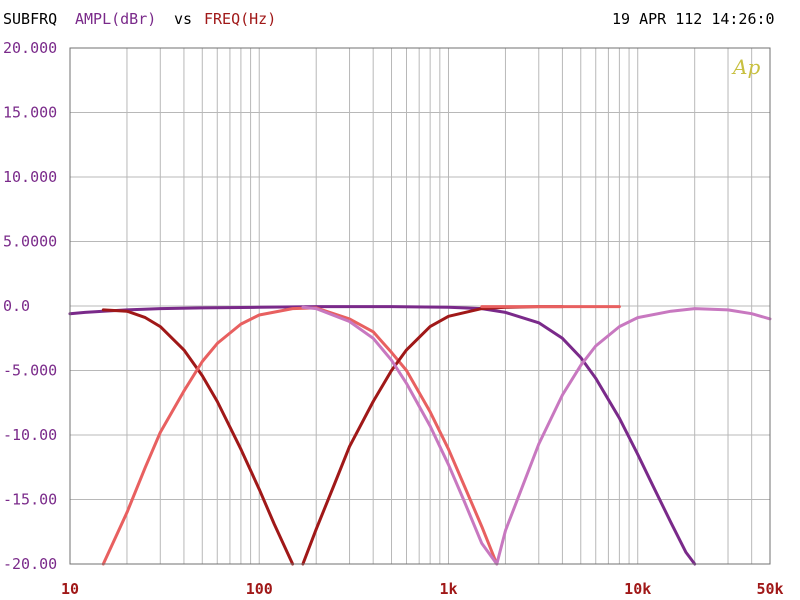  Describe the element at coordinates (30, 113) in the screenshot. I see `y-tick-label: 15.000` at that location.